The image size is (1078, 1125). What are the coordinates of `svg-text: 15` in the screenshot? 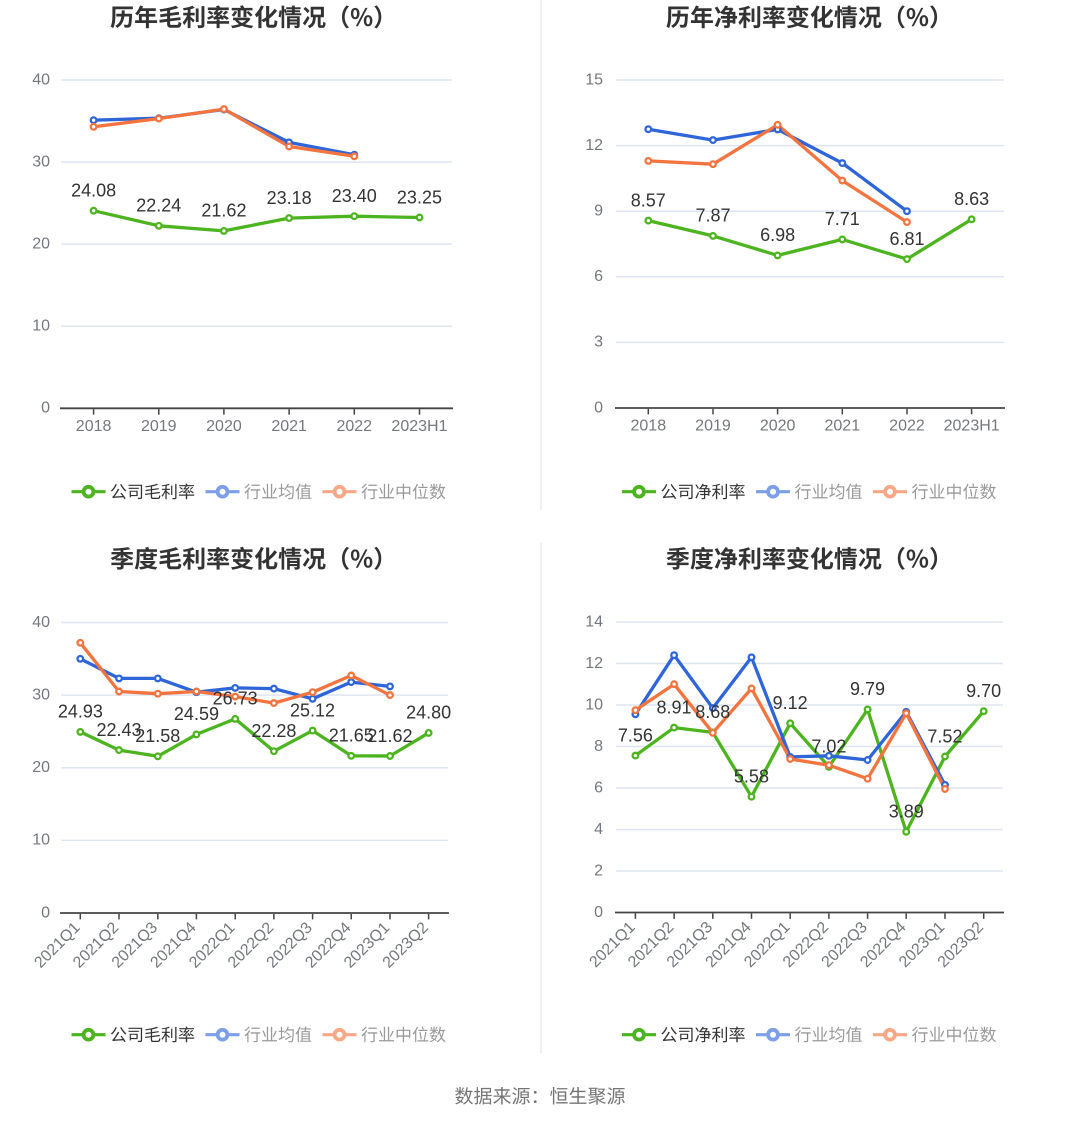 It's located at (594, 79).